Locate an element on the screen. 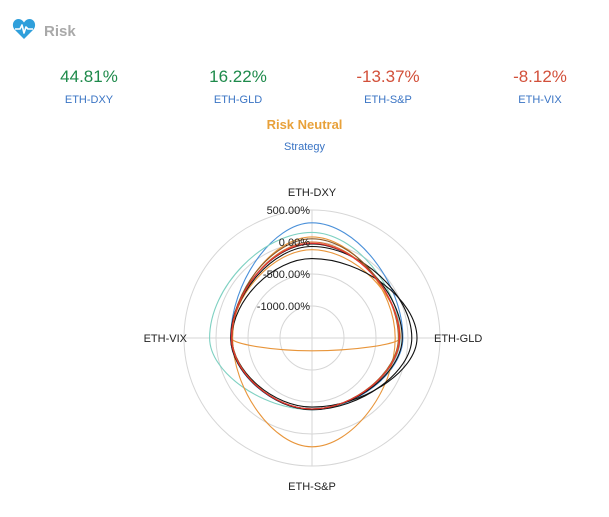 The width and height of the screenshot is (609, 517). panel-header: Risk is located at coordinates (44, 29).